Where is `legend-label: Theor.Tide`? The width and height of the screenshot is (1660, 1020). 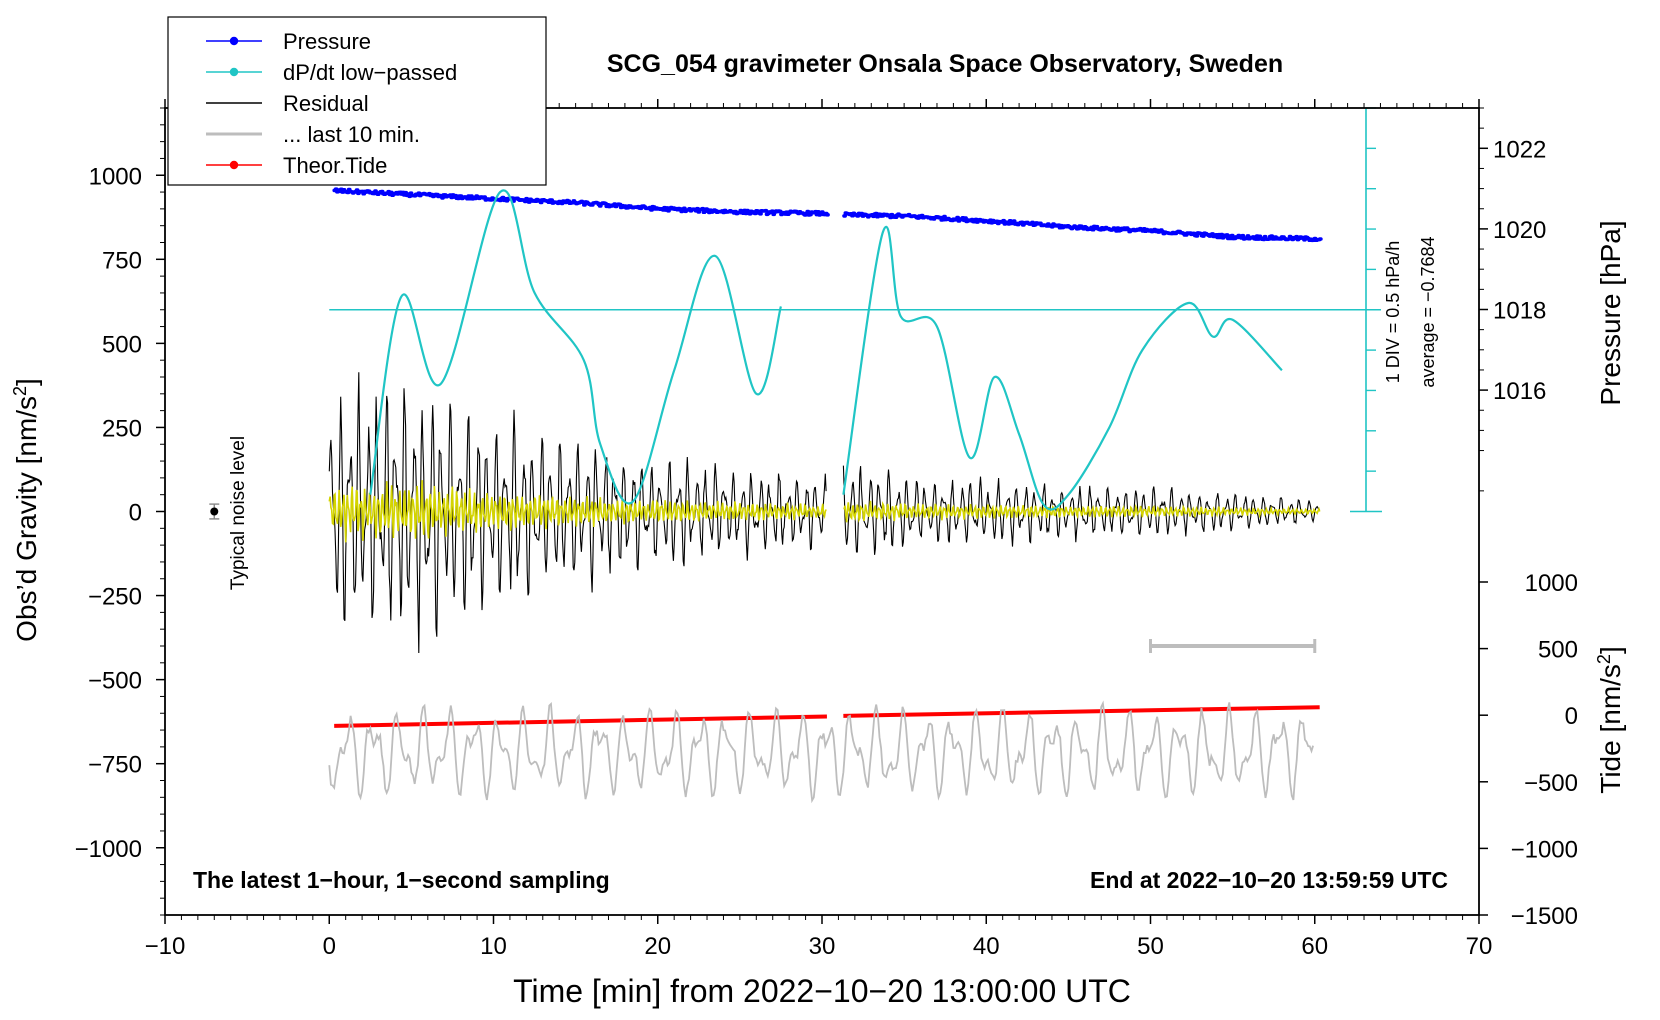 legend-label: Theor.Tide is located at coordinates (335, 165).